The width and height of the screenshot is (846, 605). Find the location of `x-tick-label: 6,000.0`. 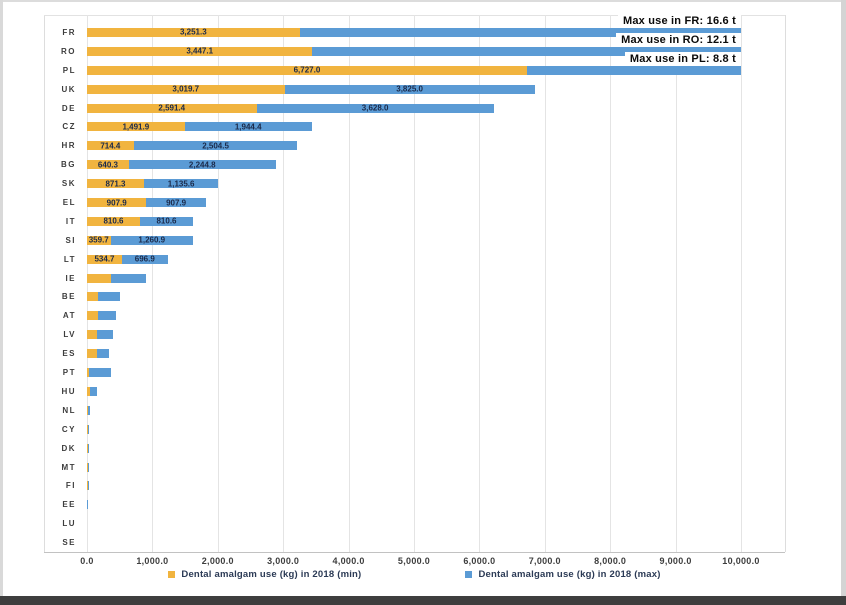

x-tick-label: 6,000.0 is located at coordinates (479, 561).